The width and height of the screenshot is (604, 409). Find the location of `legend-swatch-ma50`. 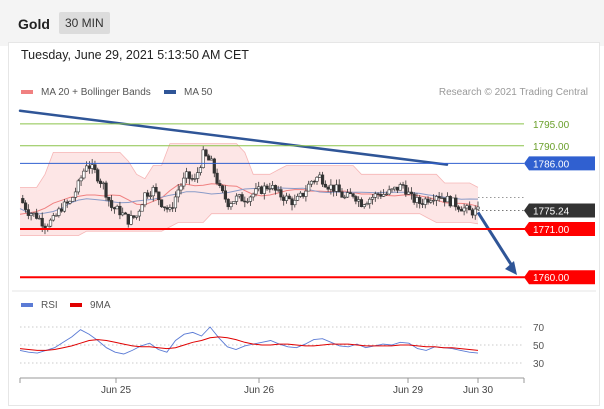

legend-swatch-ma50 is located at coordinates (170, 92).